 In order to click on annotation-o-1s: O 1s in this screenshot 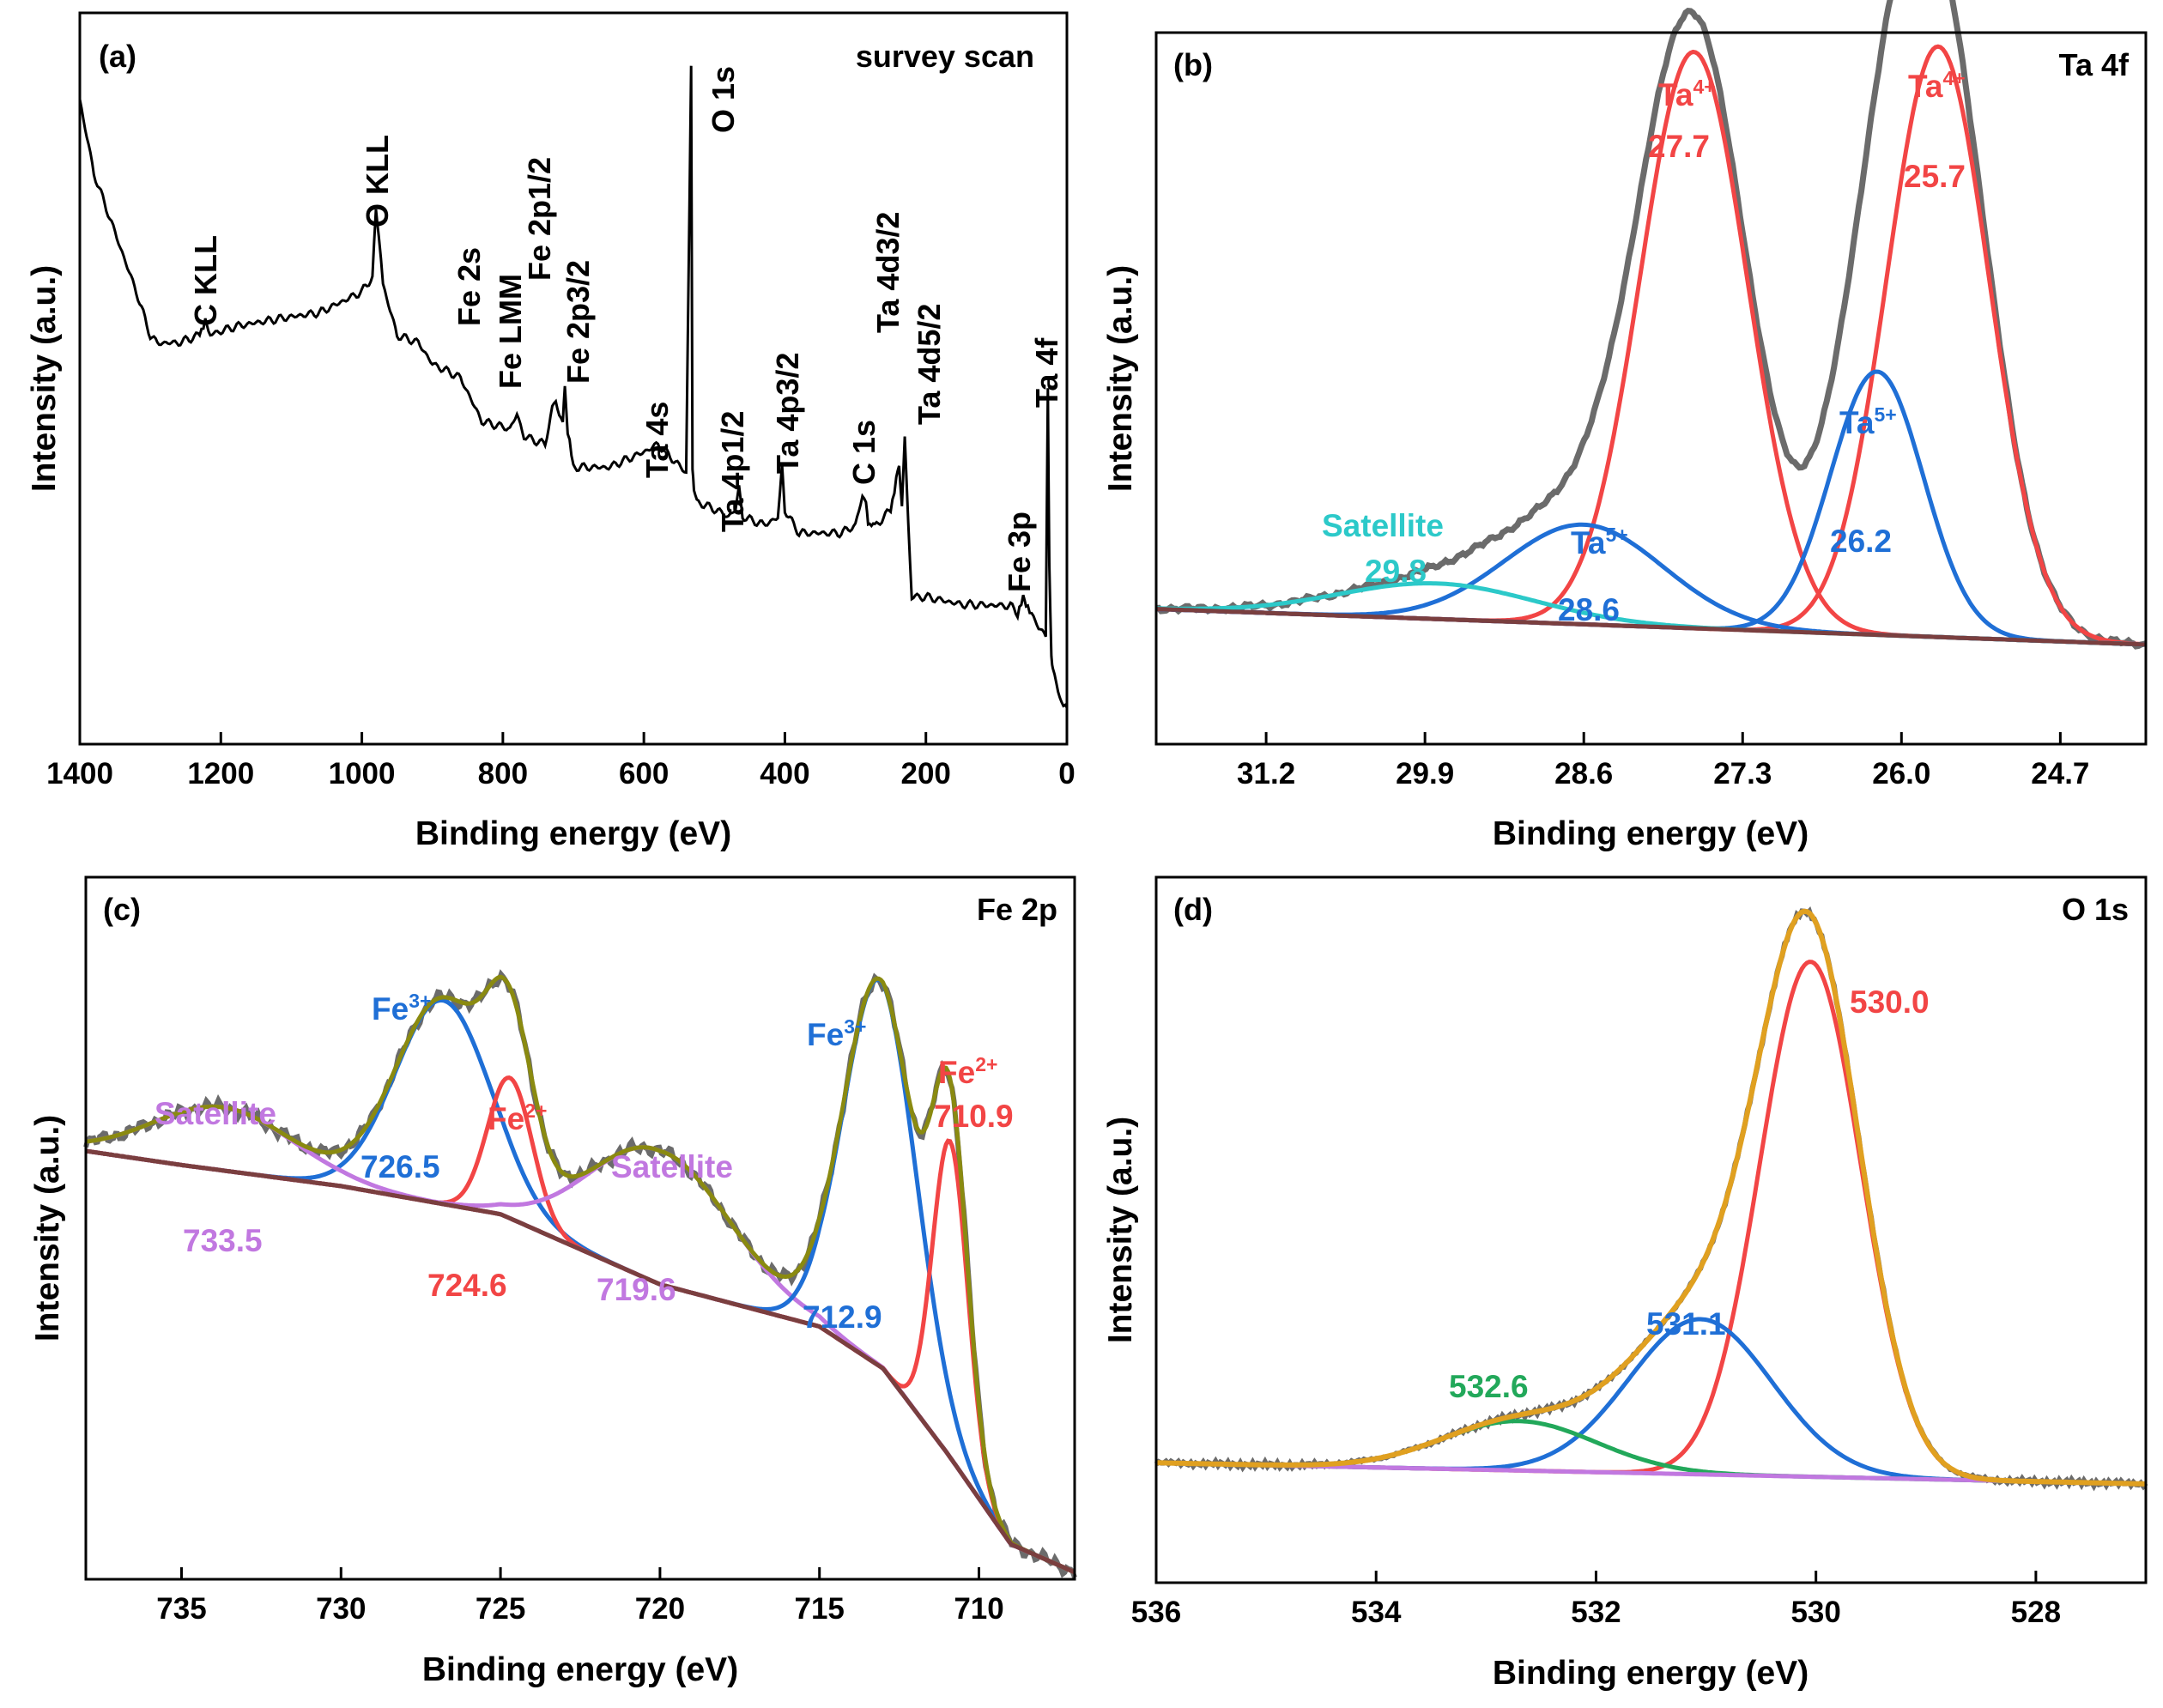, I will do `click(723, 99)`.